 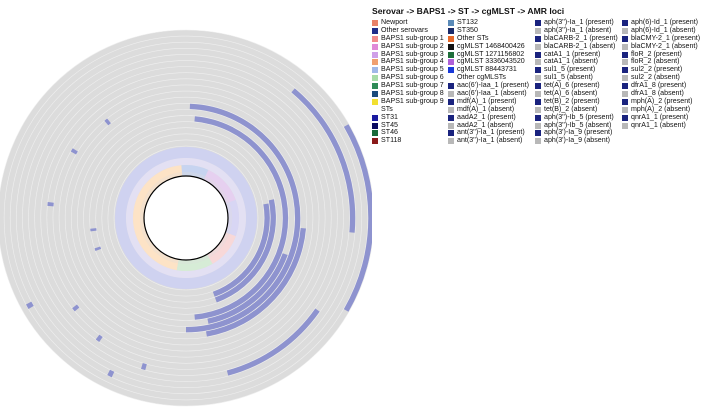 I want to click on legend-item: mdf(A)_1 (present), so click(x=488, y=101).